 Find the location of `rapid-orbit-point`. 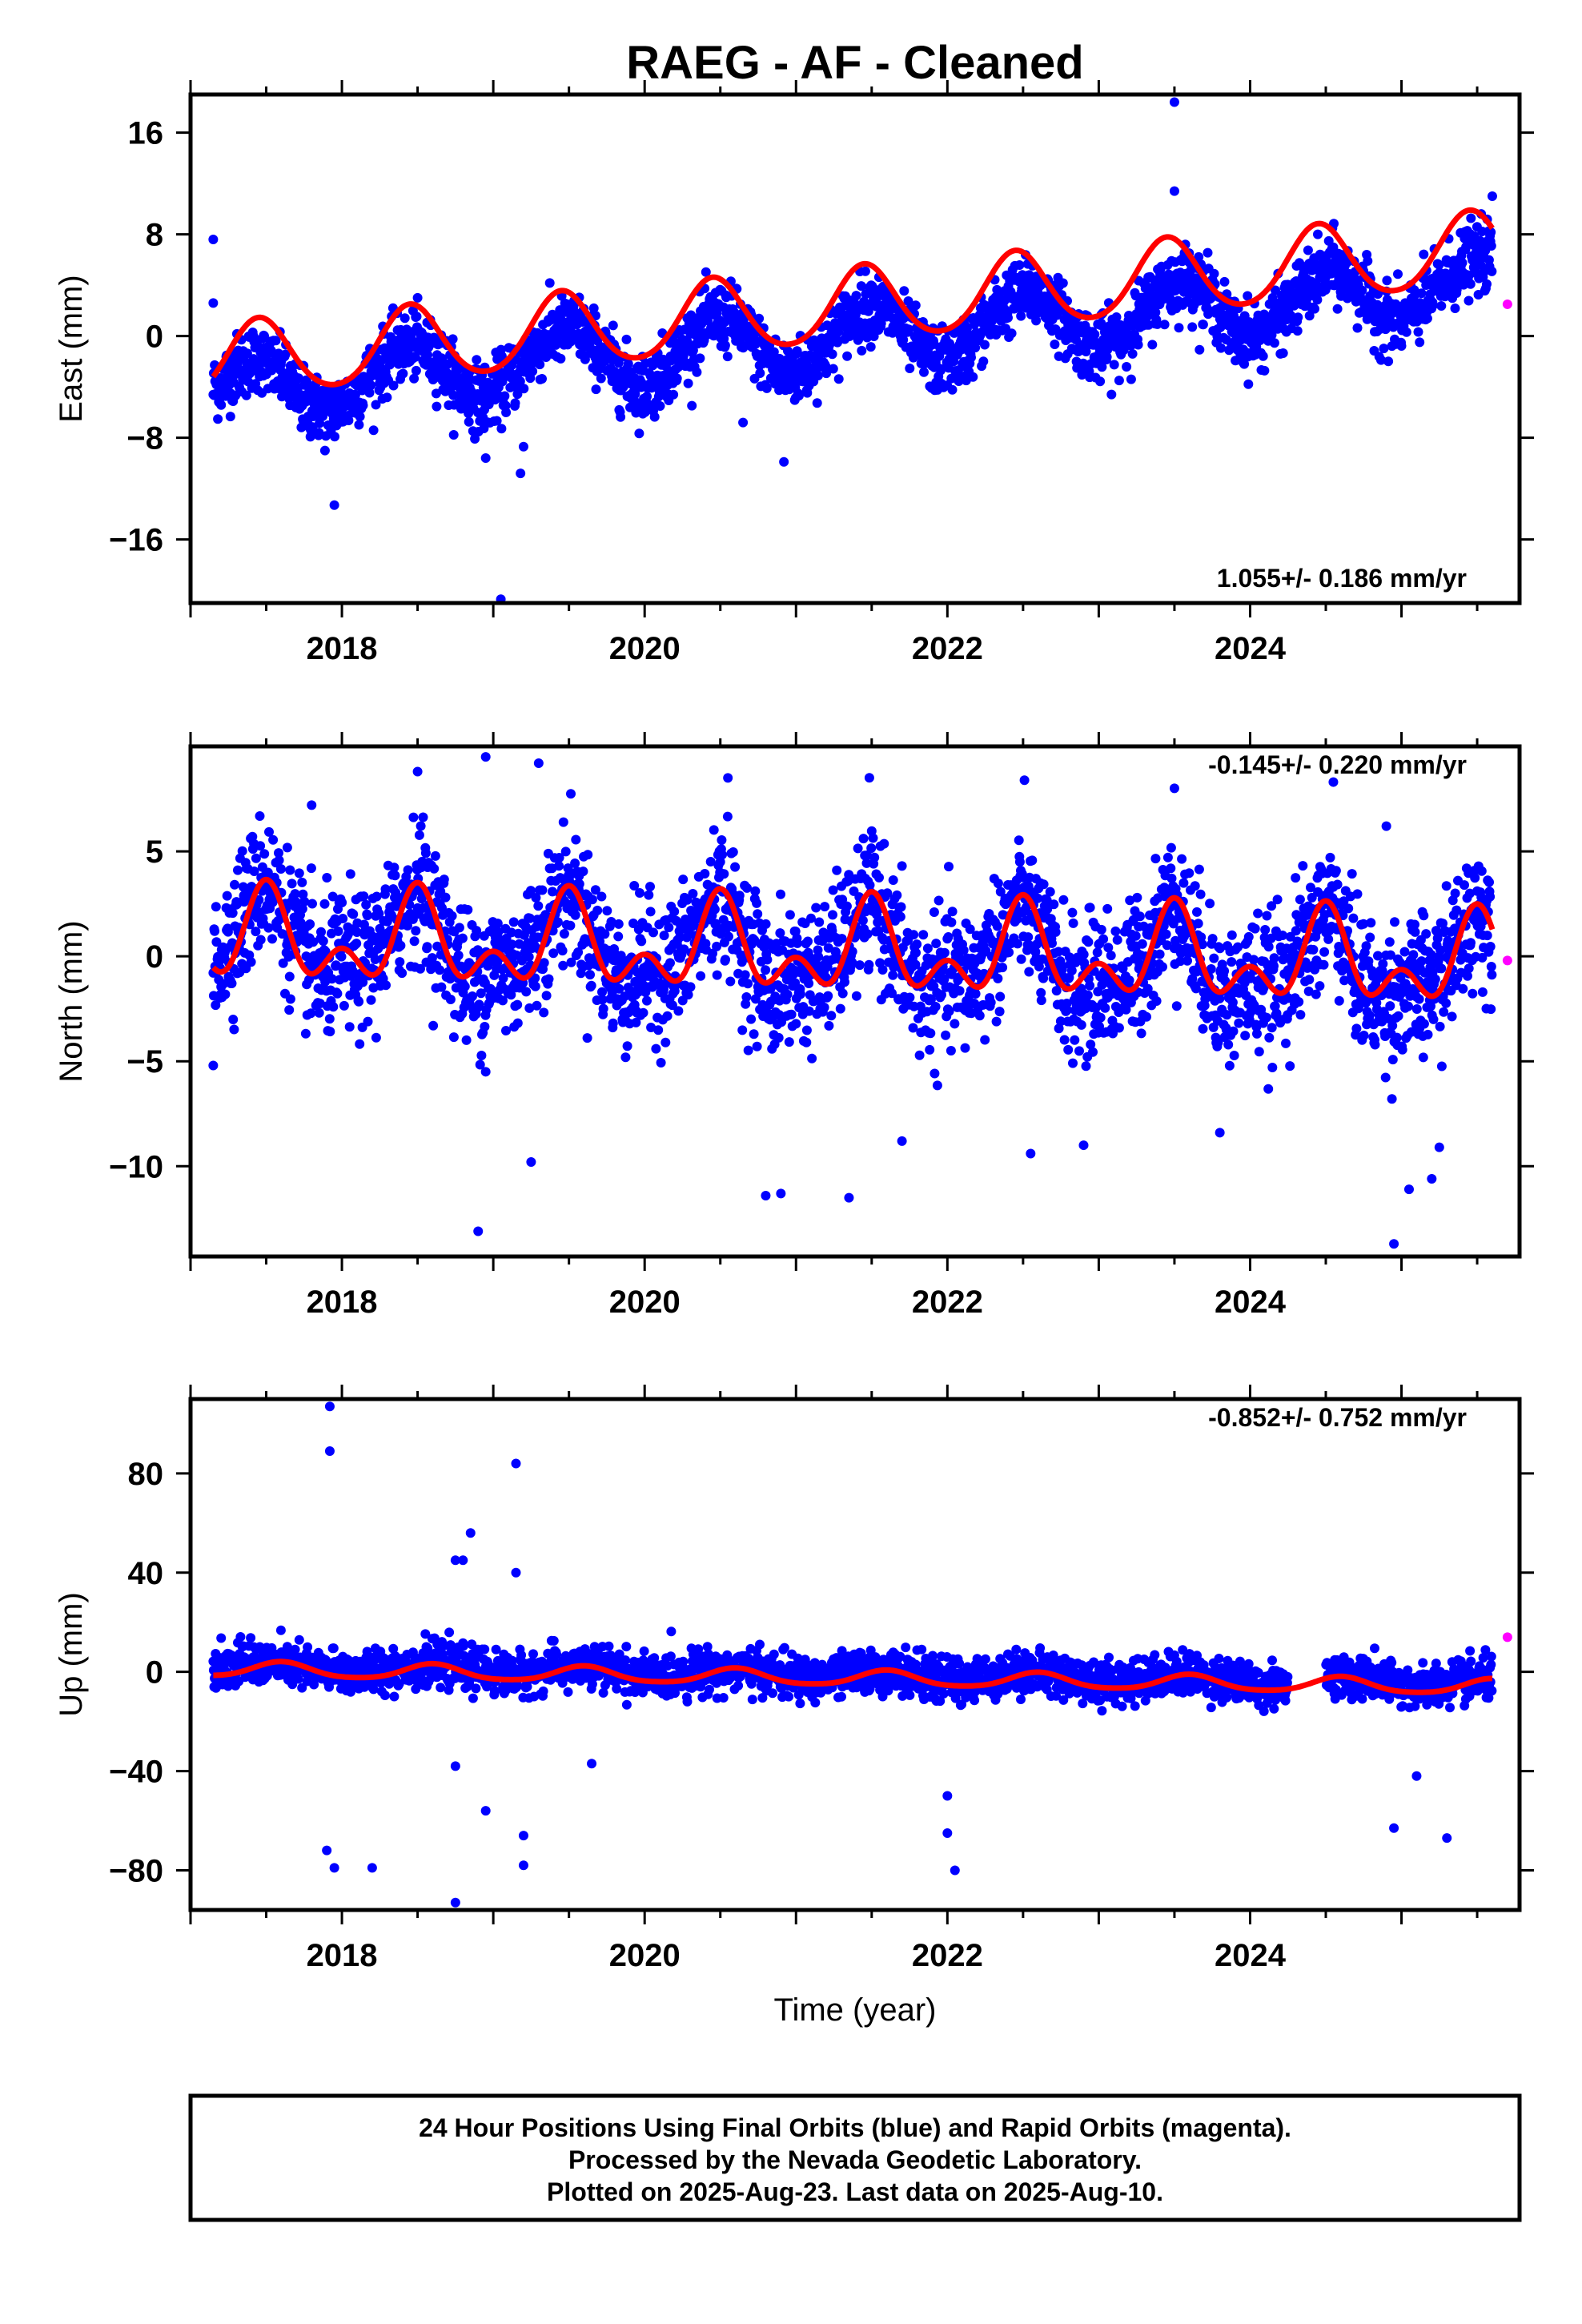

rapid-orbit-point is located at coordinates (1507, 304).